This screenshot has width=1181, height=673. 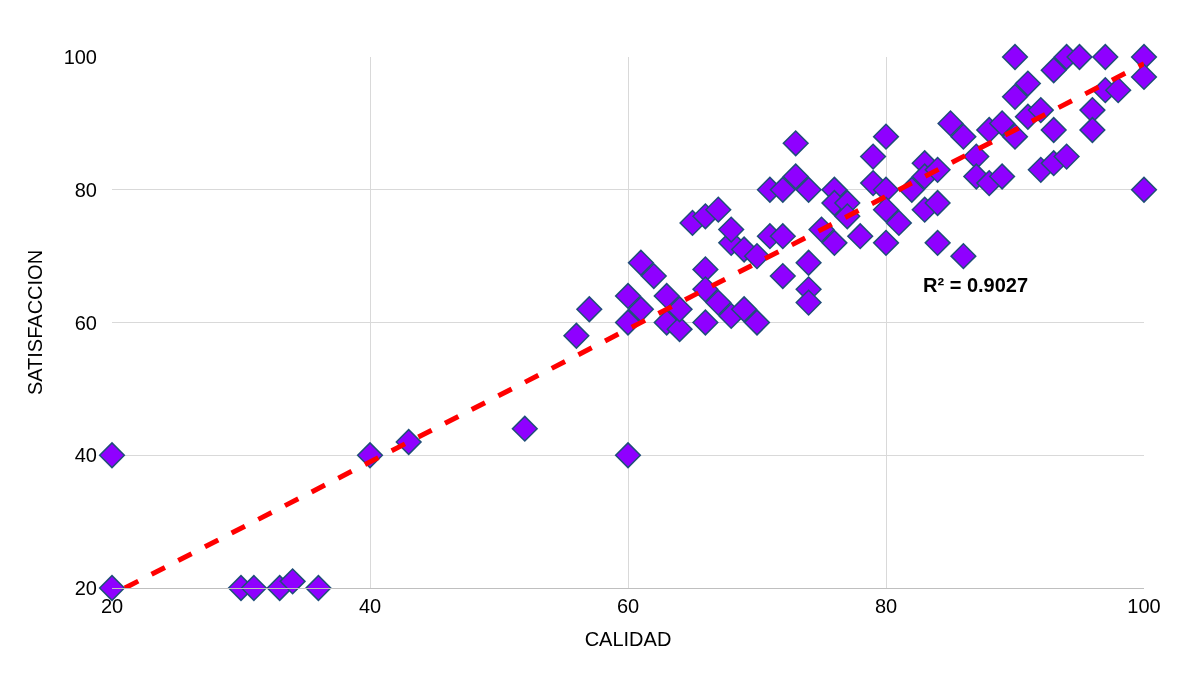 What do you see at coordinates (1144, 606) in the screenshot?
I see `x-tick-label: 100` at bounding box center [1144, 606].